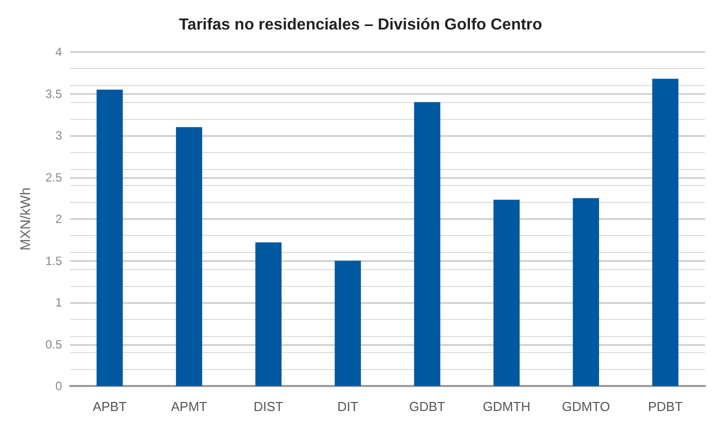 This screenshot has width=721, height=426. What do you see at coordinates (53, 261) in the screenshot?
I see `y-tick-label: 1.5` at bounding box center [53, 261].